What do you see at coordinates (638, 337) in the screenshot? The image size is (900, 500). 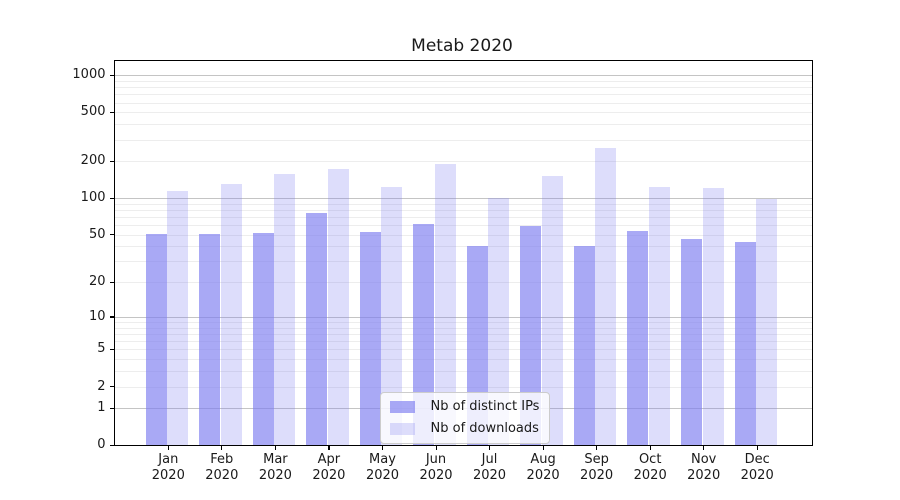 I see `bar-distinct-ips-oct` at bounding box center [638, 337].